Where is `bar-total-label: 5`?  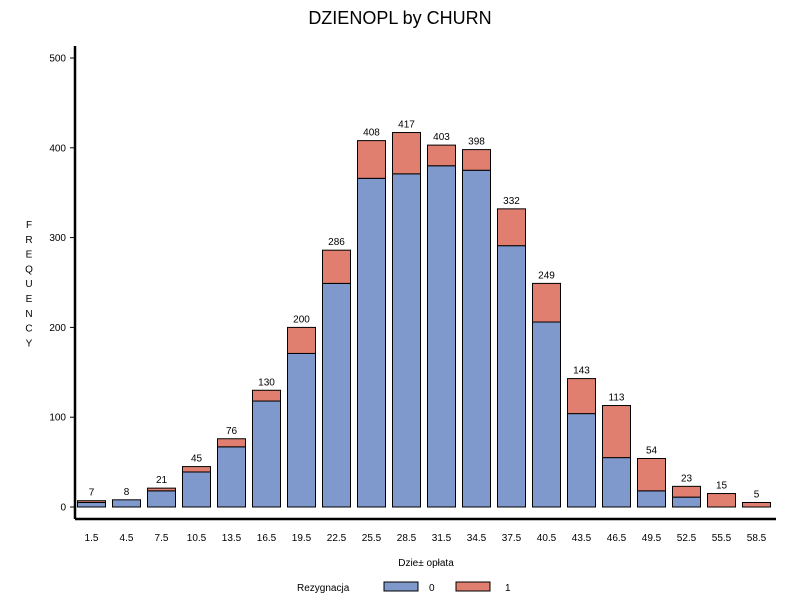 bar-total-label: 5 is located at coordinates (757, 495).